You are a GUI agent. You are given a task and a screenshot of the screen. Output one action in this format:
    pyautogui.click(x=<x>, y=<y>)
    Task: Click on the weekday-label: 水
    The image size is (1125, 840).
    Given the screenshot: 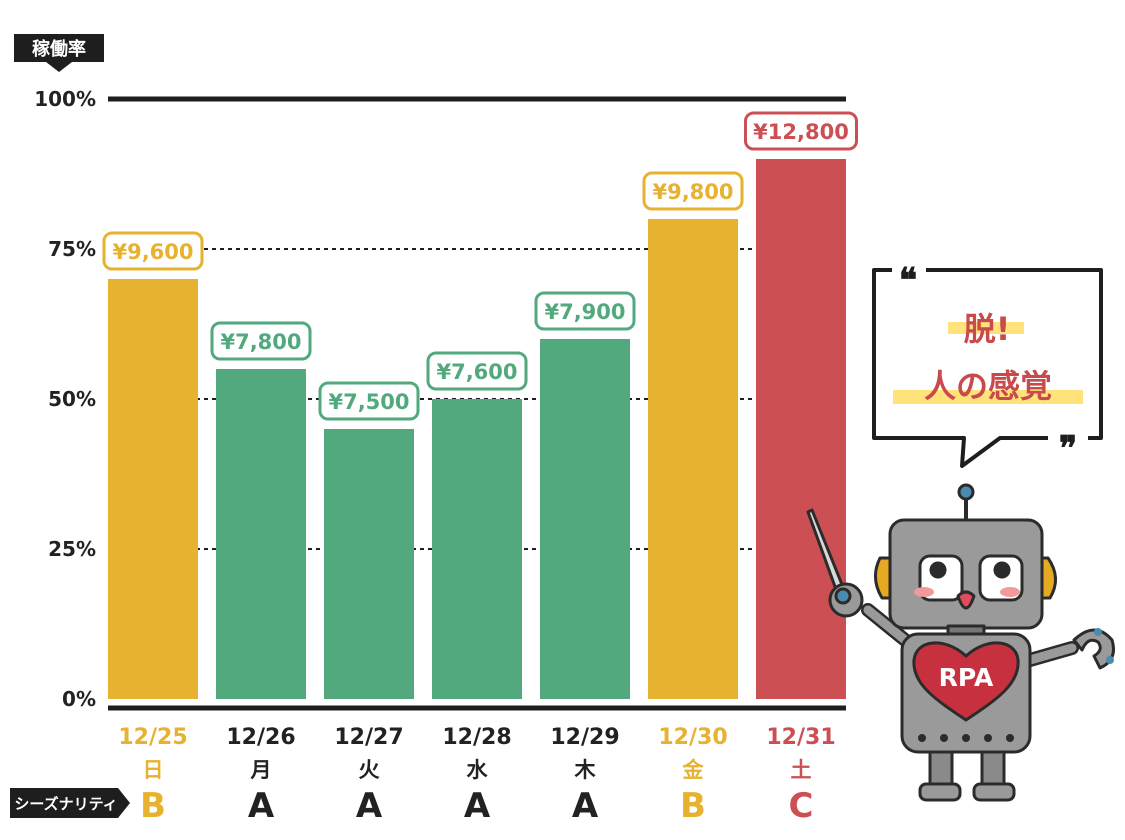 What is the action you would take?
    pyautogui.click(x=478, y=770)
    